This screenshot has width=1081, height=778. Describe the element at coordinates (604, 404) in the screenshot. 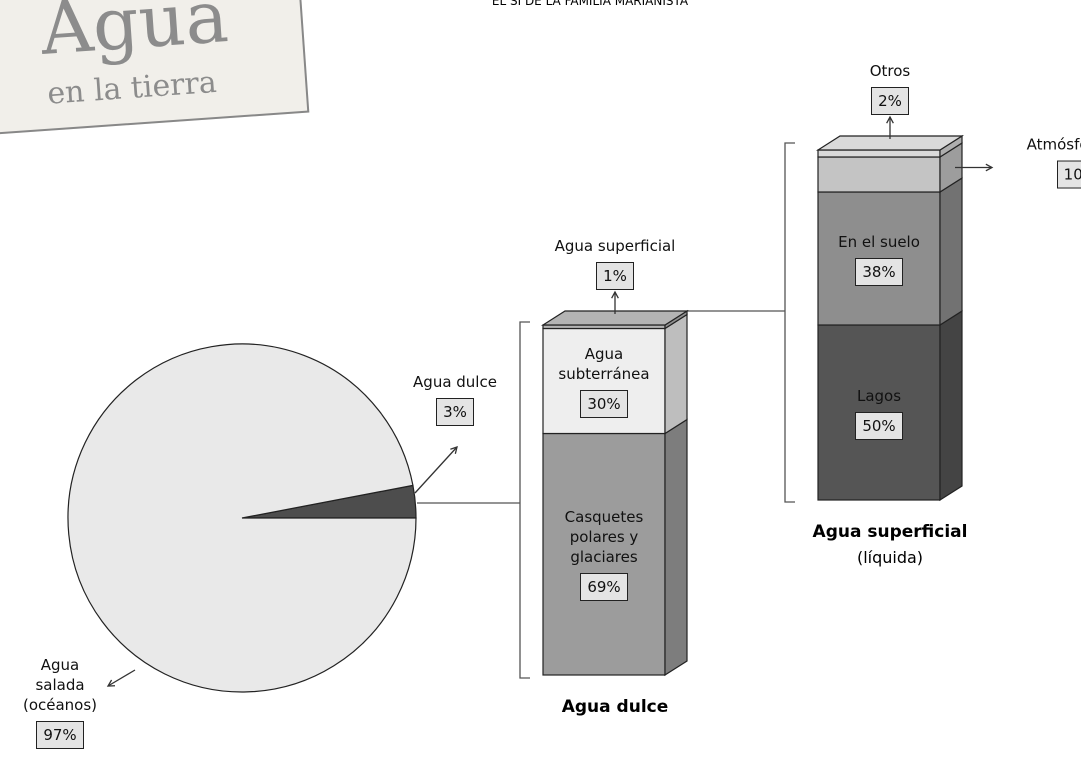

I see `value-label: 30%` at that location.